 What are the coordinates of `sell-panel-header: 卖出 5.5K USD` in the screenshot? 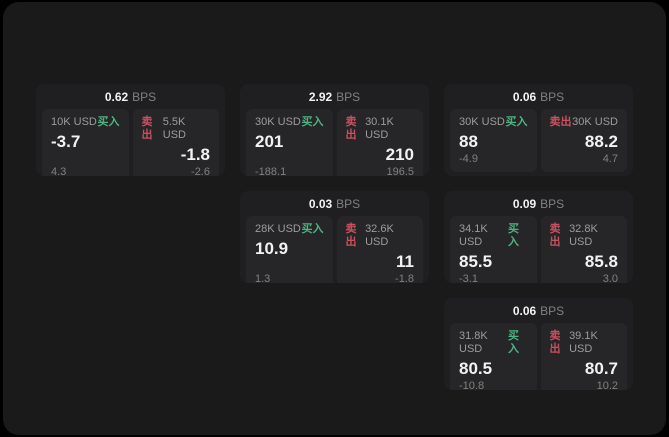 It's located at (176, 129).